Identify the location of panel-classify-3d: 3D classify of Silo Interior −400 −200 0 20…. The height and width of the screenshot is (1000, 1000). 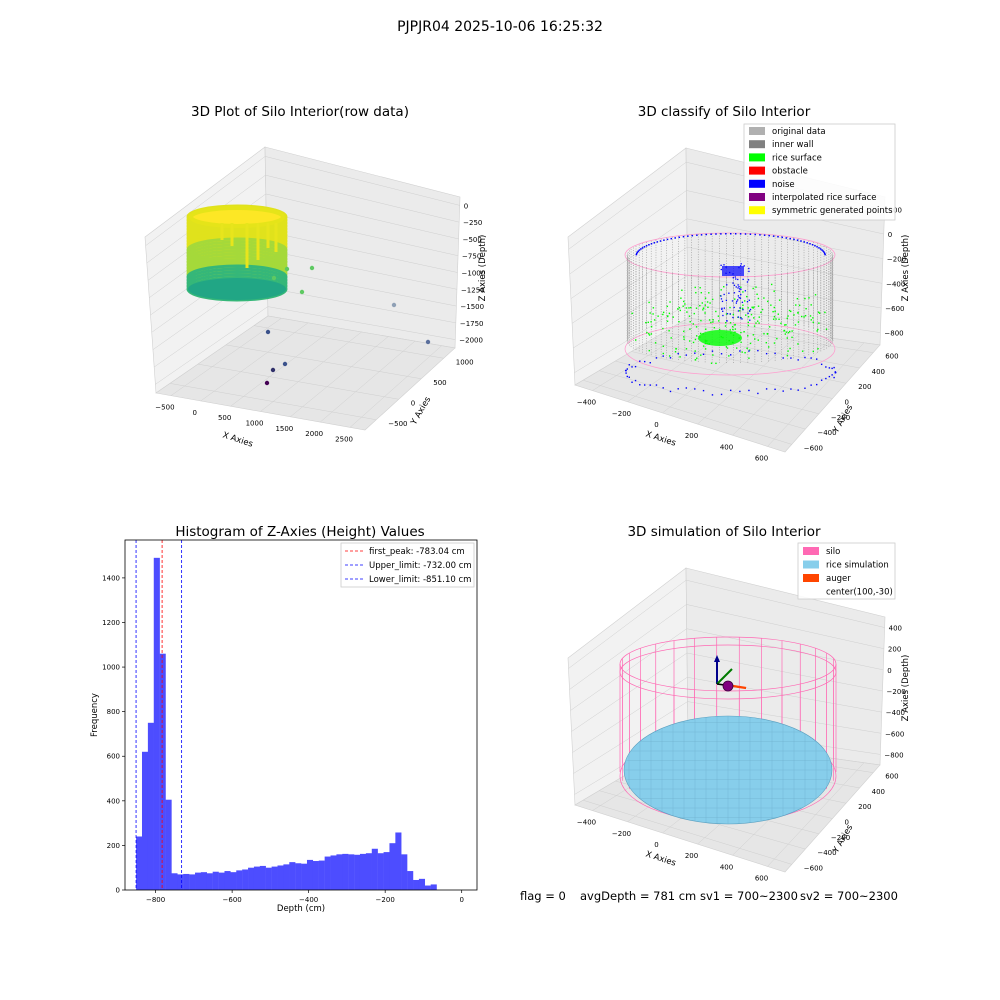
(739, 283).